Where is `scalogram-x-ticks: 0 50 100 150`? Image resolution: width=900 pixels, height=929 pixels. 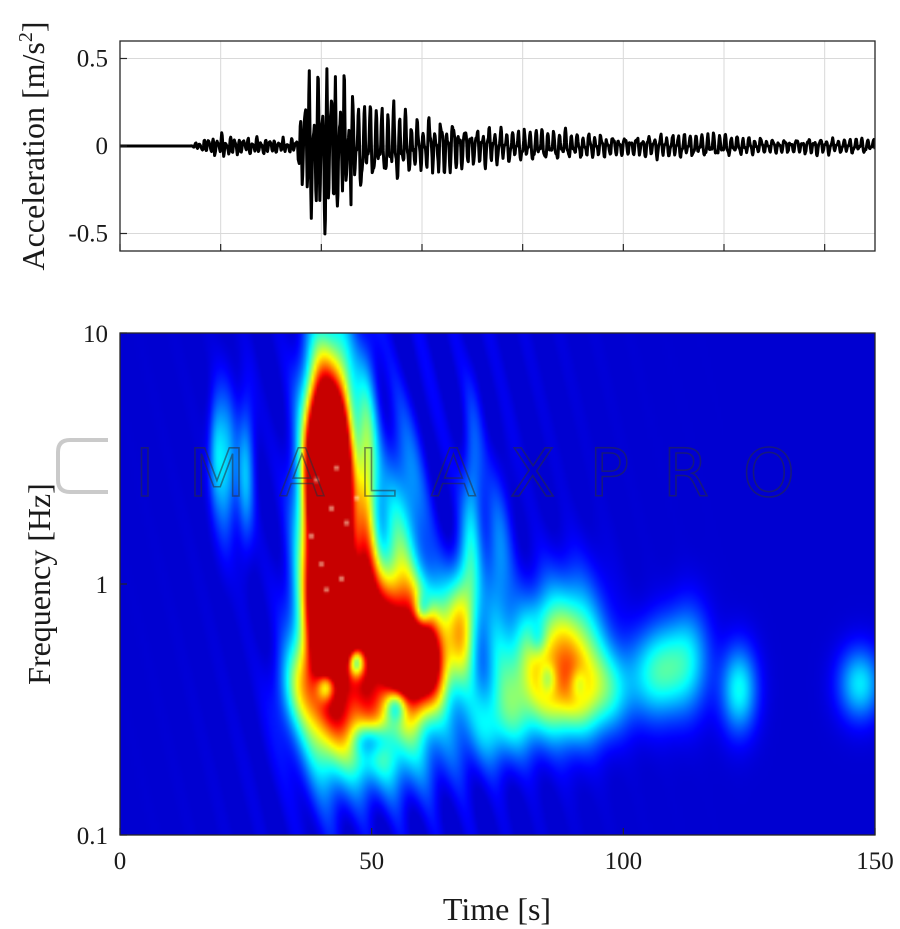
scalogram-x-ticks: 0 50 100 150 is located at coordinates (504, 851).